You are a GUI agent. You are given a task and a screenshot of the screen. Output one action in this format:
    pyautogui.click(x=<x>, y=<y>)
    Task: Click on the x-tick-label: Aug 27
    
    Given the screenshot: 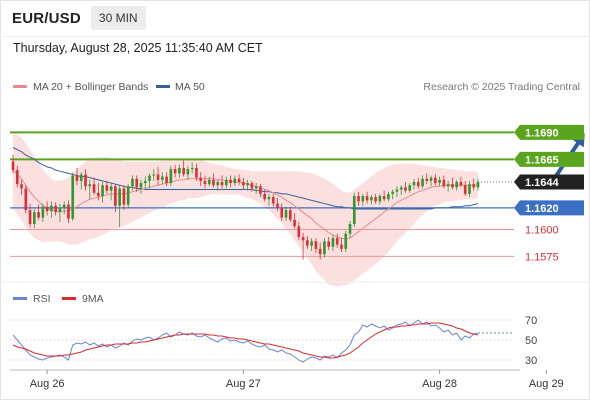 What is the action you would take?
    pyautogui.click(x=243, y=384)
    